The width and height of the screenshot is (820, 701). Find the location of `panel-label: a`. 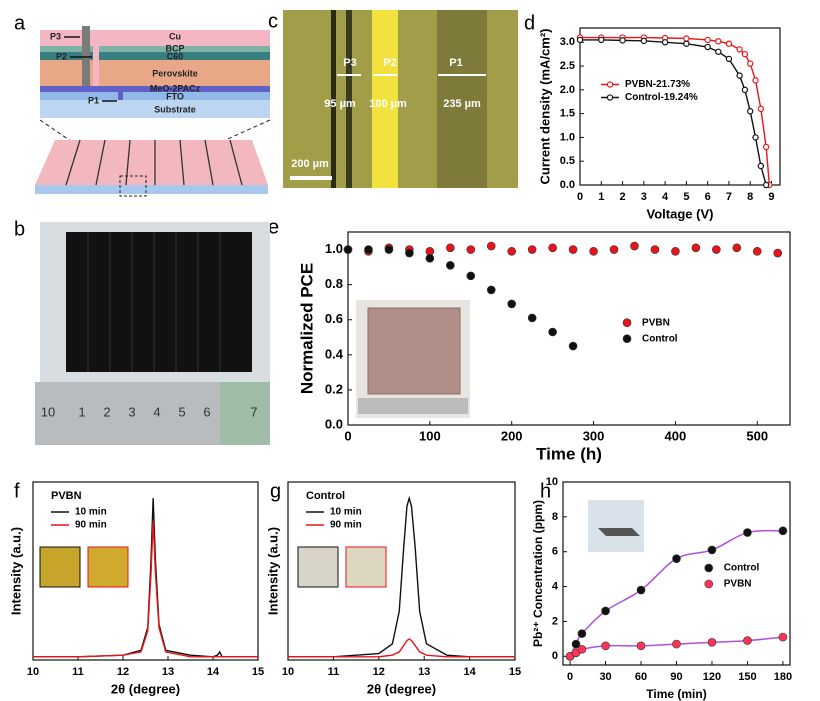

panel-label: a is located at coordinates (20, 23).